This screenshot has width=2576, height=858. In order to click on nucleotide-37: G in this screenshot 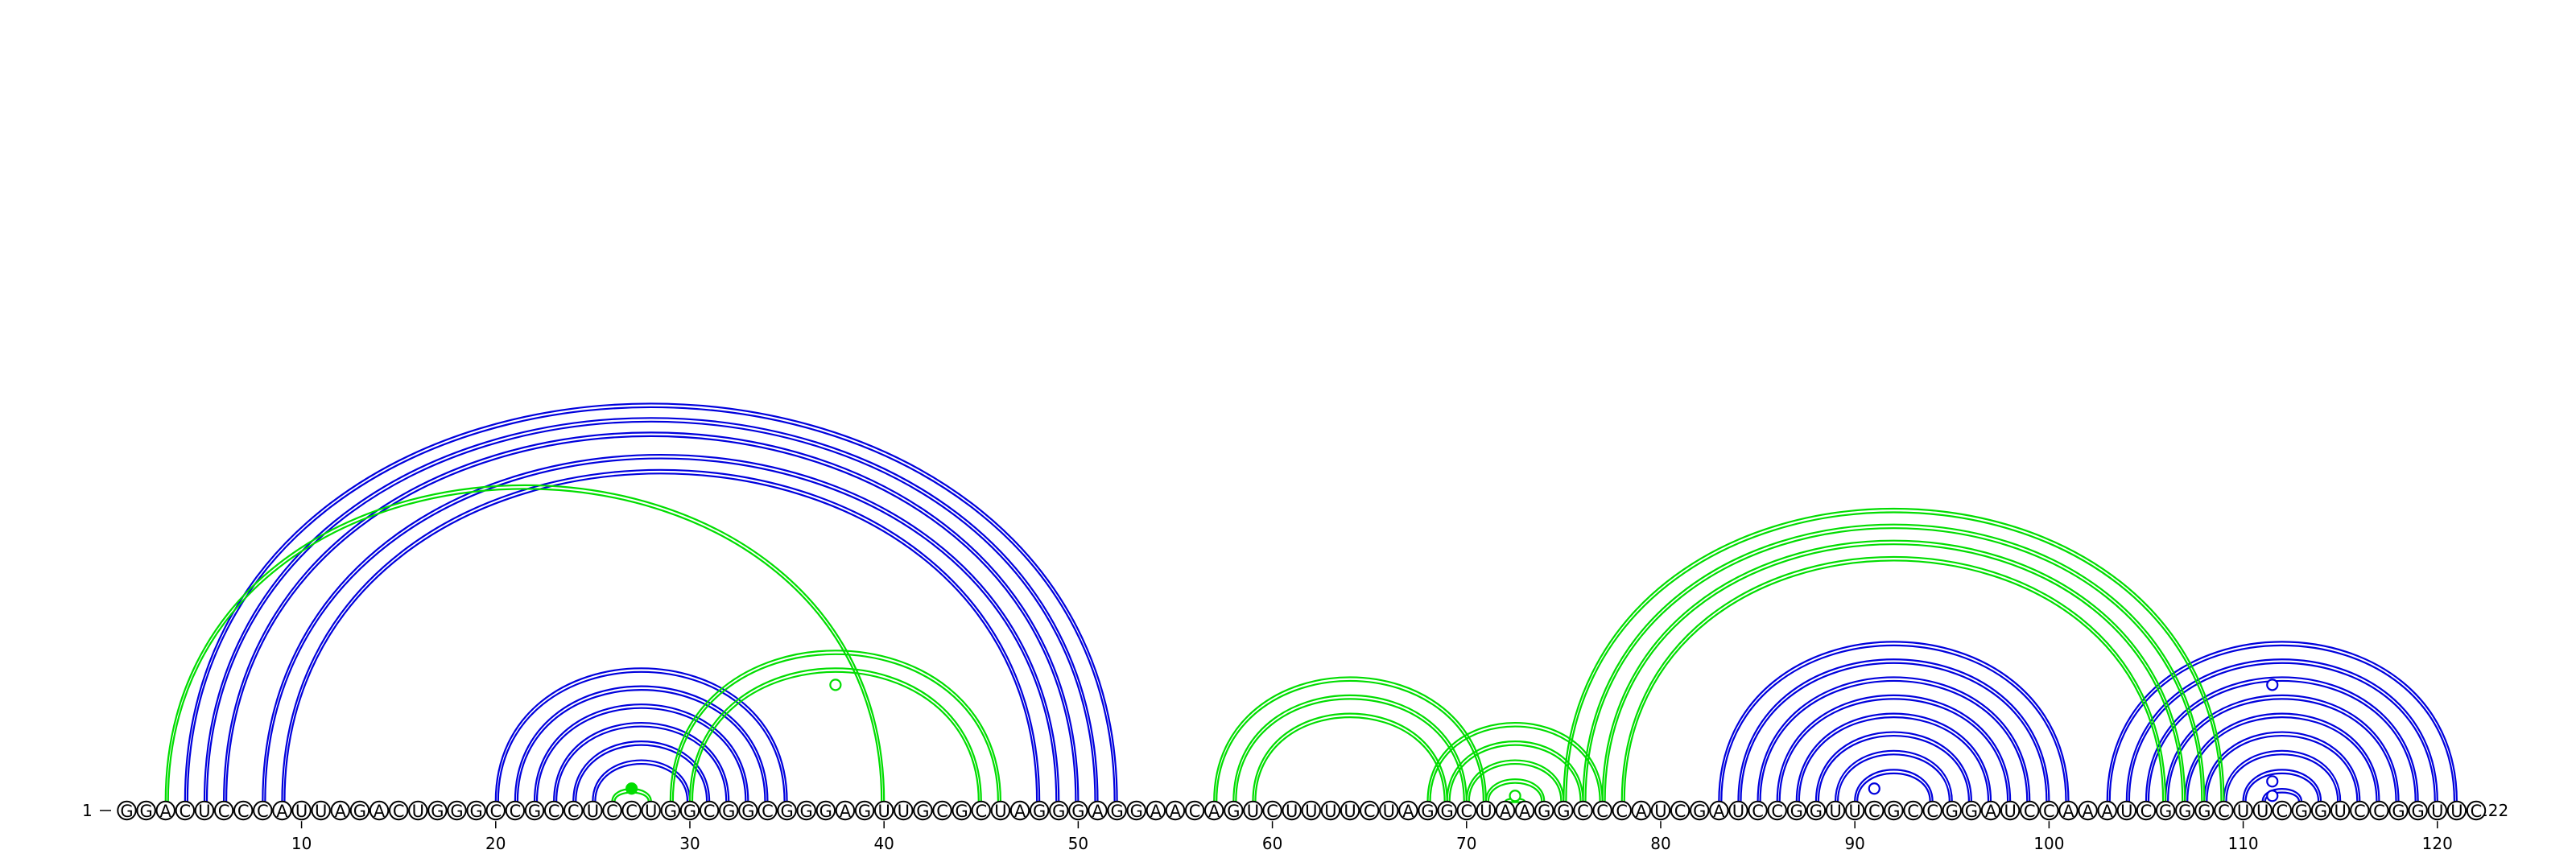, I will do `click(825, 811)`.